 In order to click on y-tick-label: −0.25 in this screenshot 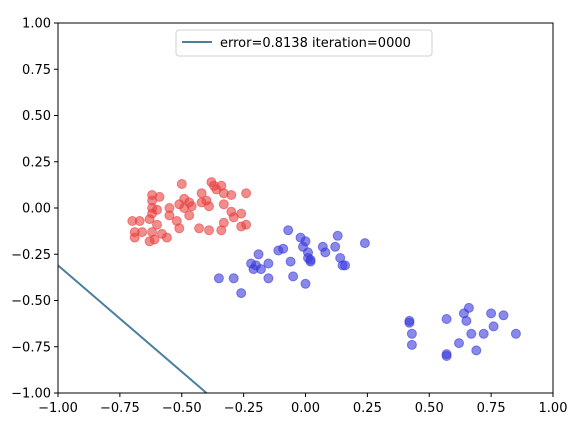, I will do `click(31, 255)`.